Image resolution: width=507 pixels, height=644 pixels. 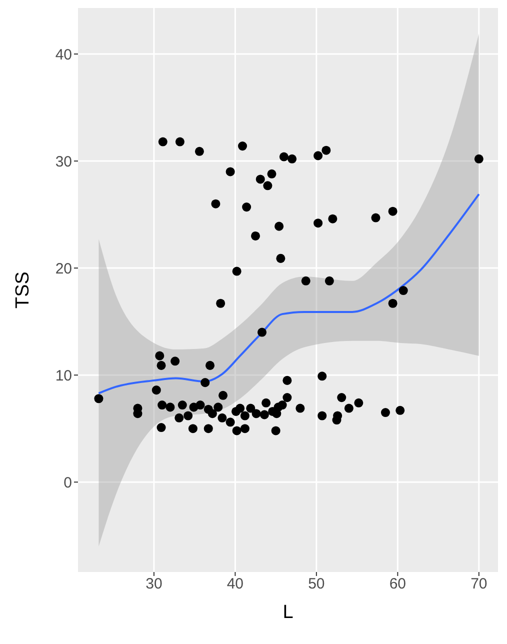 I want to click on y-tick-label: 10, so click(x=63, y=375).